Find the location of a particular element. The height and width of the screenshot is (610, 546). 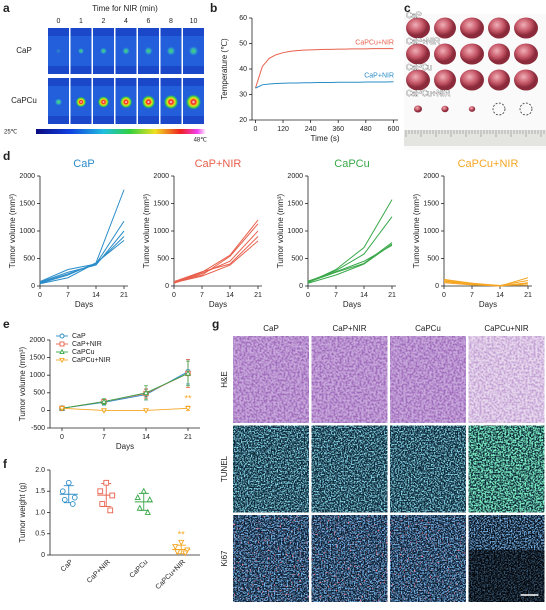

y-tick-label: 0.5 is located at coordinates (40, 534).